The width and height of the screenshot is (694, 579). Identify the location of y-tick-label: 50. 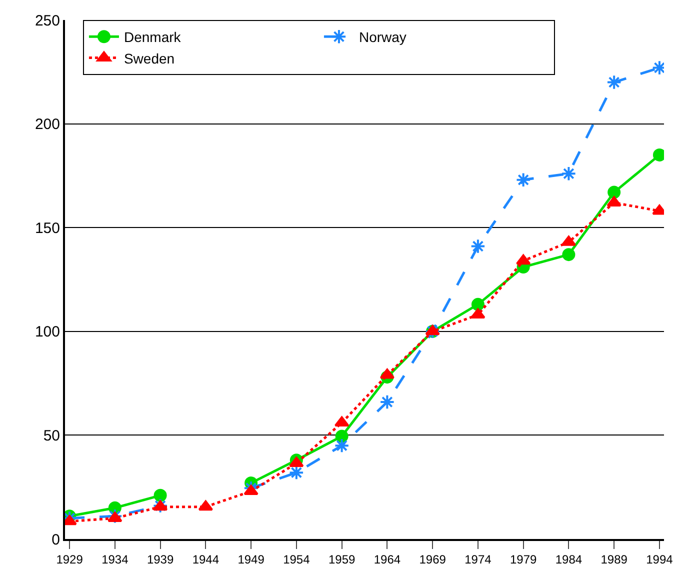
(51, 435).